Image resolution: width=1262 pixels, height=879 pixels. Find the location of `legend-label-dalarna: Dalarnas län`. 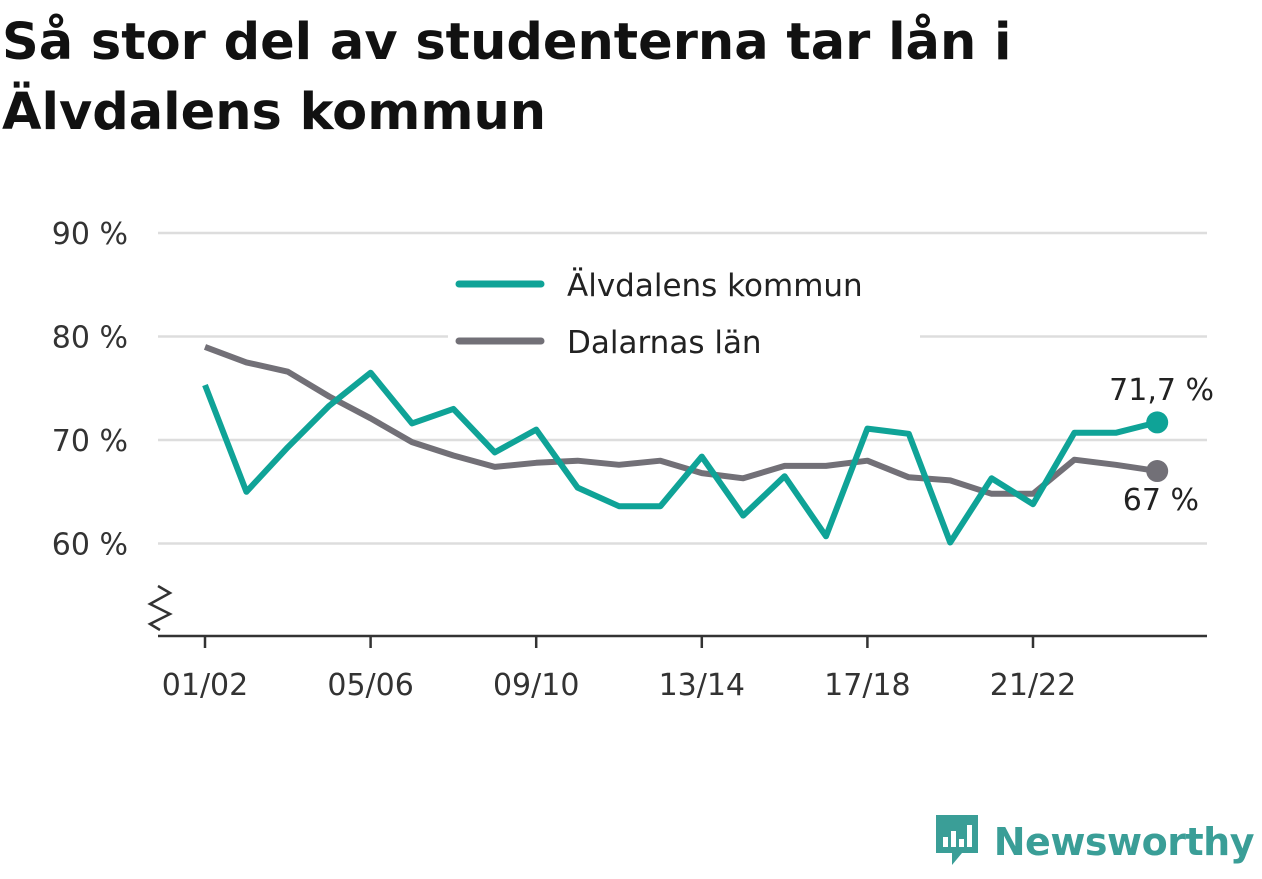

legend-label-dalarna: Dalarnas län is located at coordinates (664, 343).